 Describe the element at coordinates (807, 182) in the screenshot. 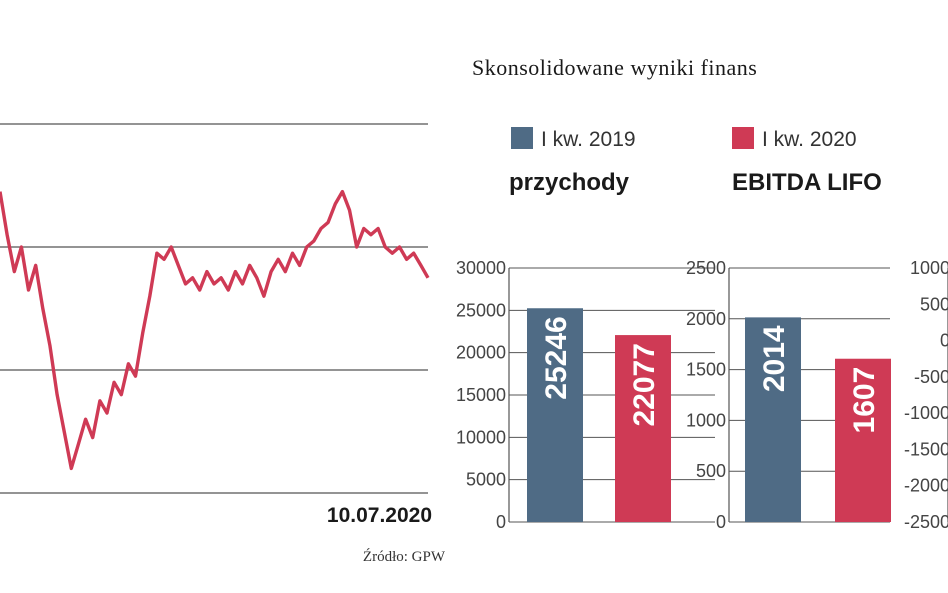

I see `ebitda-title: EBITDA LIFO` at that location.